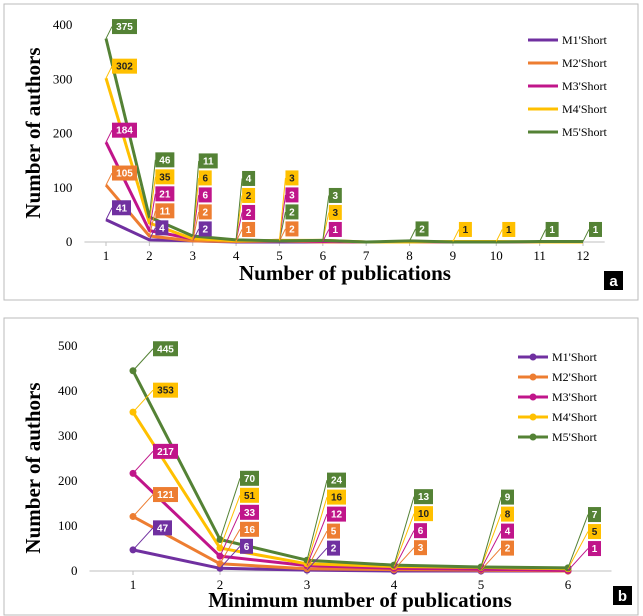 This screenshot has height=616, width=643. I want to click on legend-label: M5'Short, so click(585, 132).